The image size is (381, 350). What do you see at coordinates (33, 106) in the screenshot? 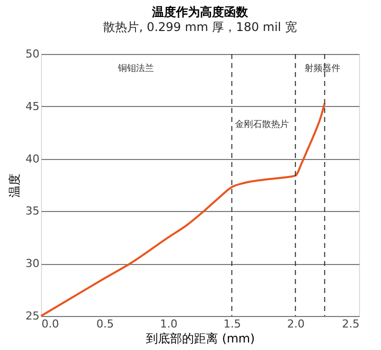
I see `y-tick-label: 45` at bounding box center [33, 106].